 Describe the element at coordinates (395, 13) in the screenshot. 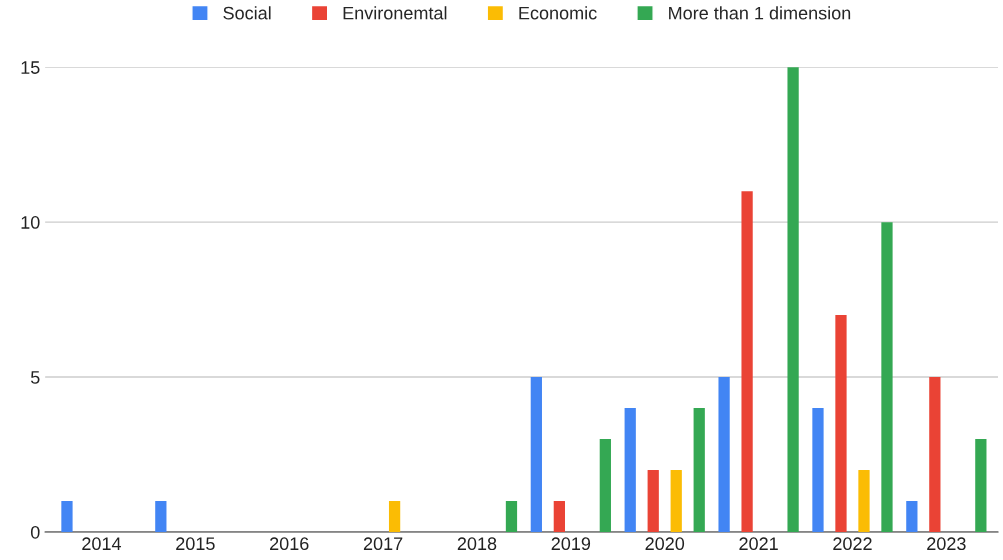

I see `legend-label: Environemtal` at that location.